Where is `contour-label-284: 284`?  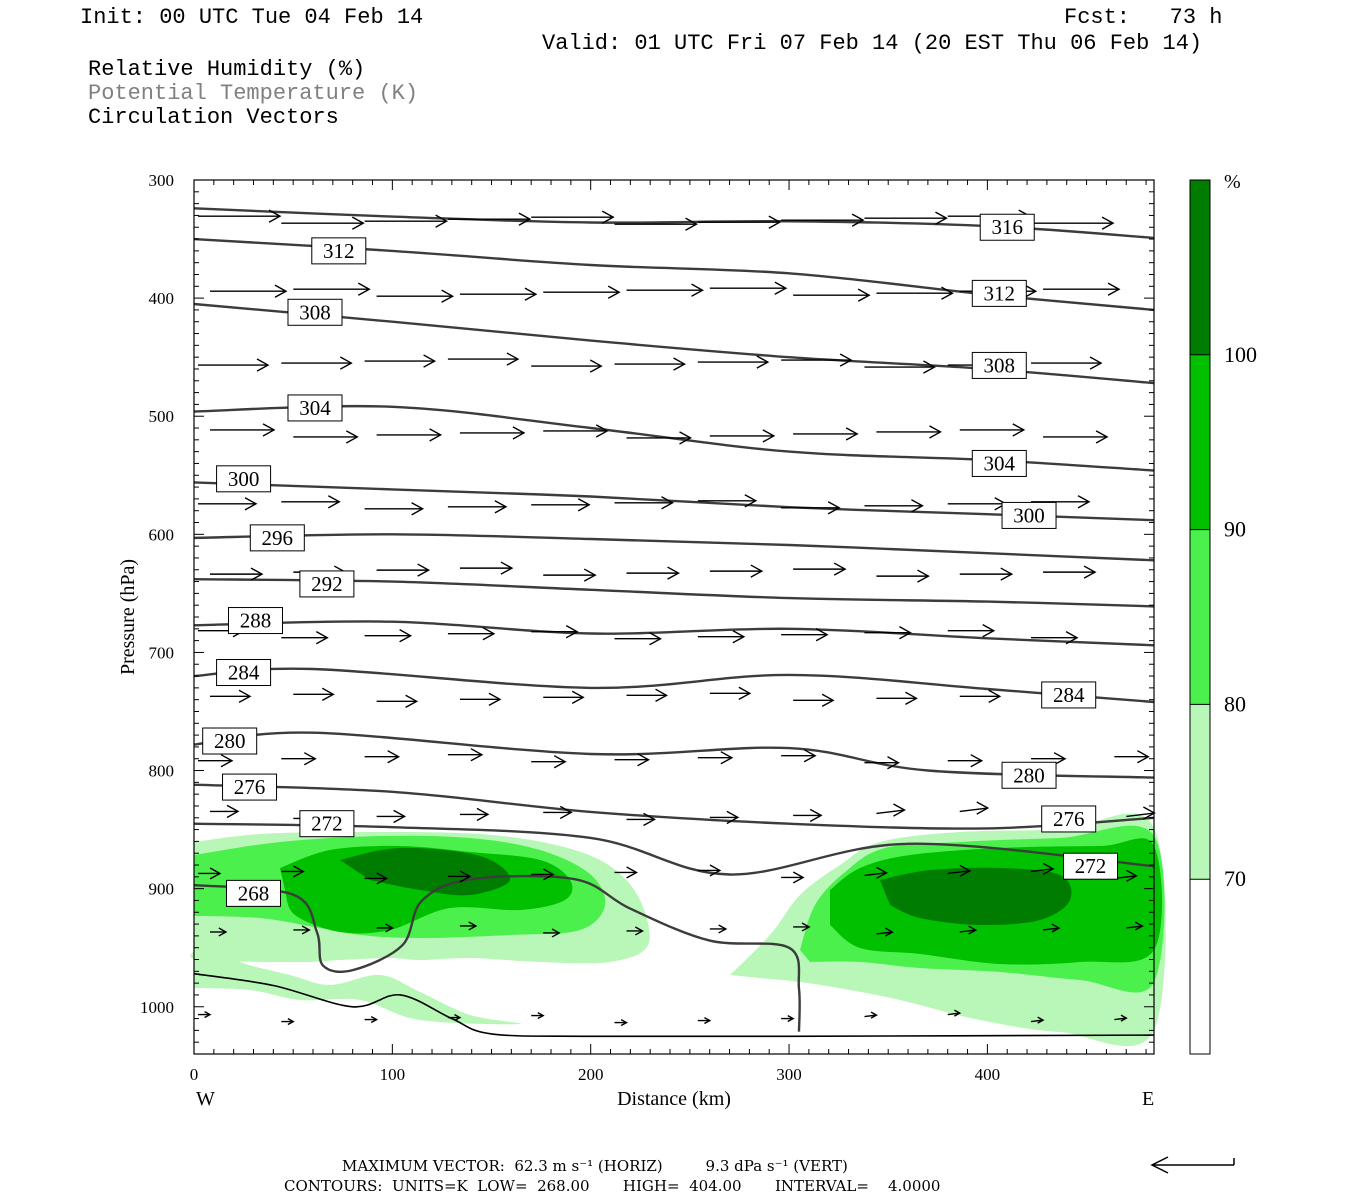 contour-label-284: 284 is located at coordinates (244, 673).